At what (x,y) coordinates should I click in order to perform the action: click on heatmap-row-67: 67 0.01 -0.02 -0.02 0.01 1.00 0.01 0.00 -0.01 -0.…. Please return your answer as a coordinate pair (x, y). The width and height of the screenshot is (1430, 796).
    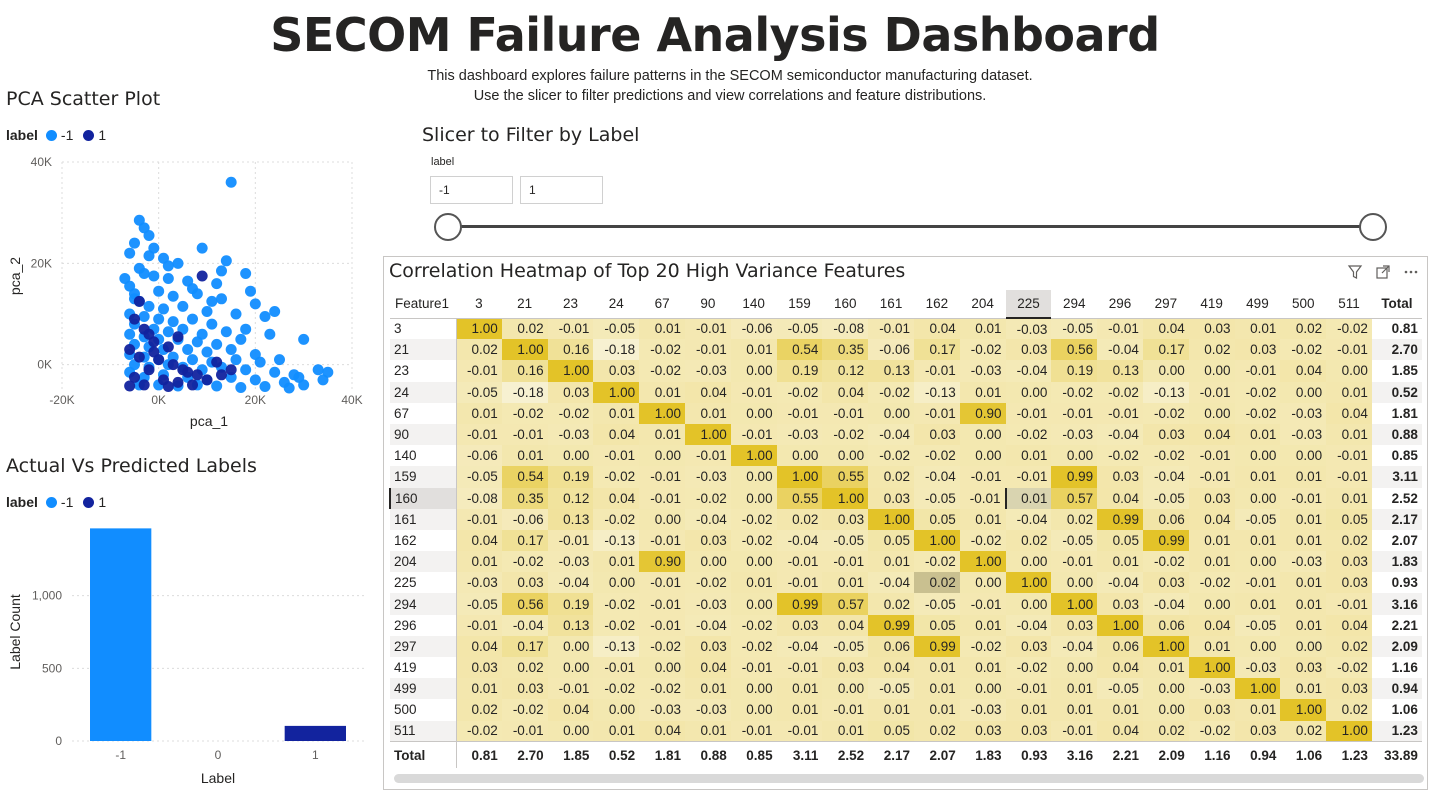
    Looking at the image, I should click on (906, 413).